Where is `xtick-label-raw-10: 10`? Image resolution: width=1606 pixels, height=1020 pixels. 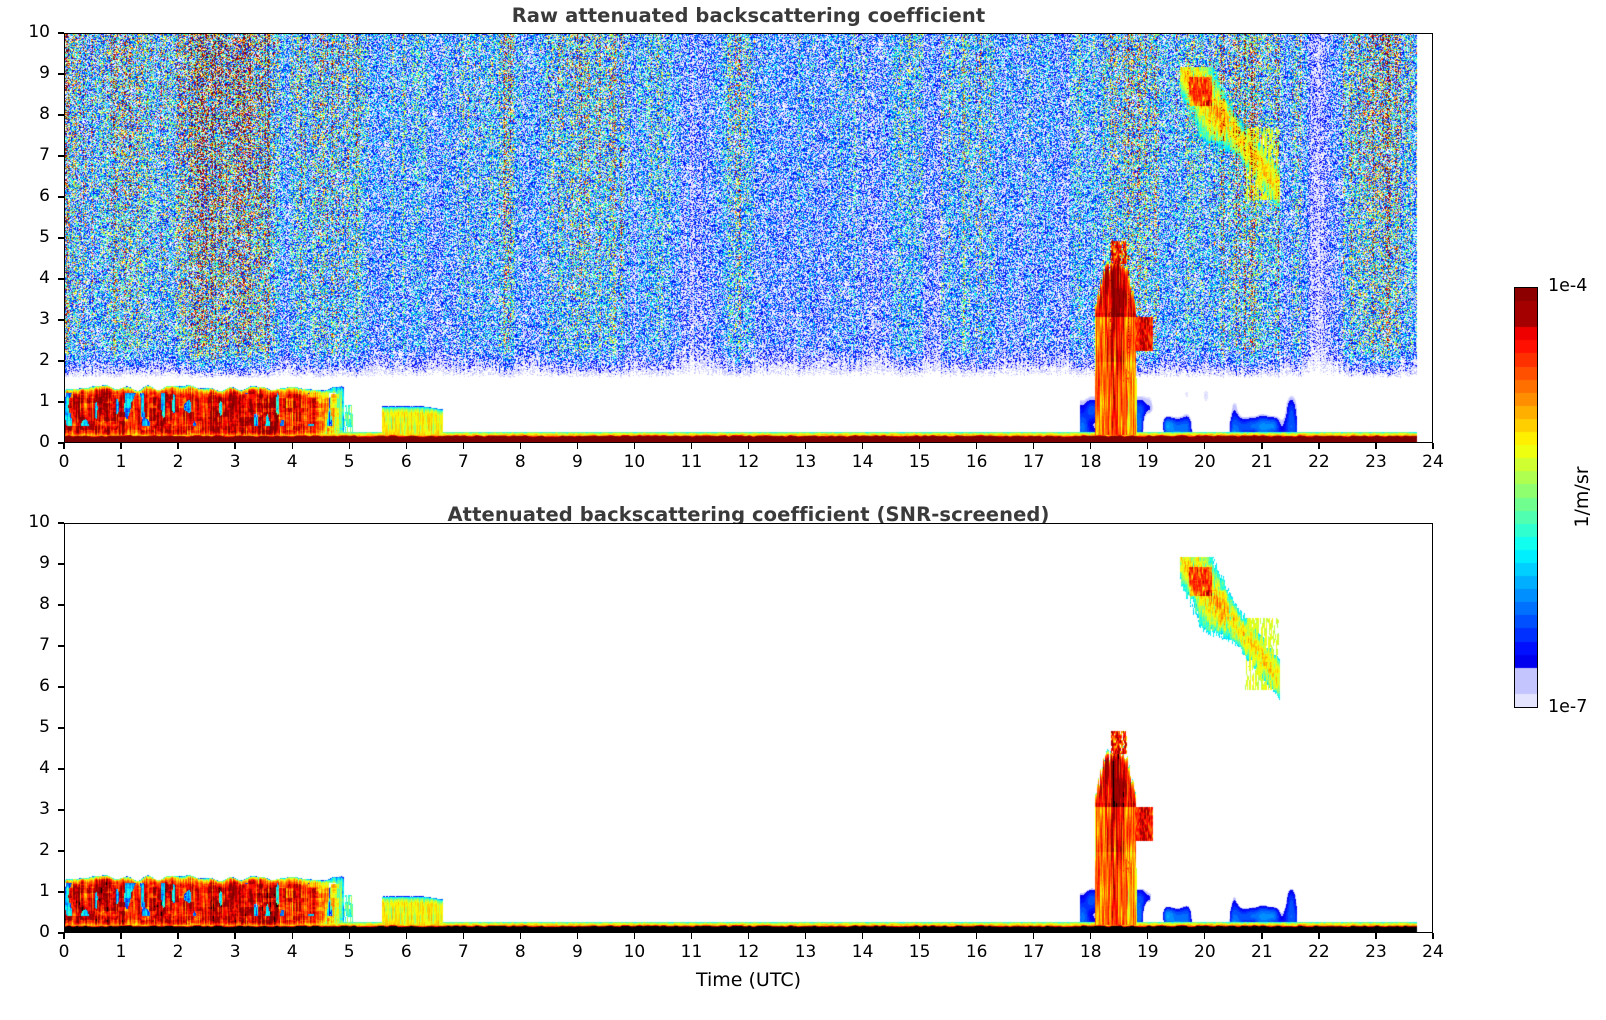
xtick-label-raw-10: 10 is located at coordinates (634, 462).